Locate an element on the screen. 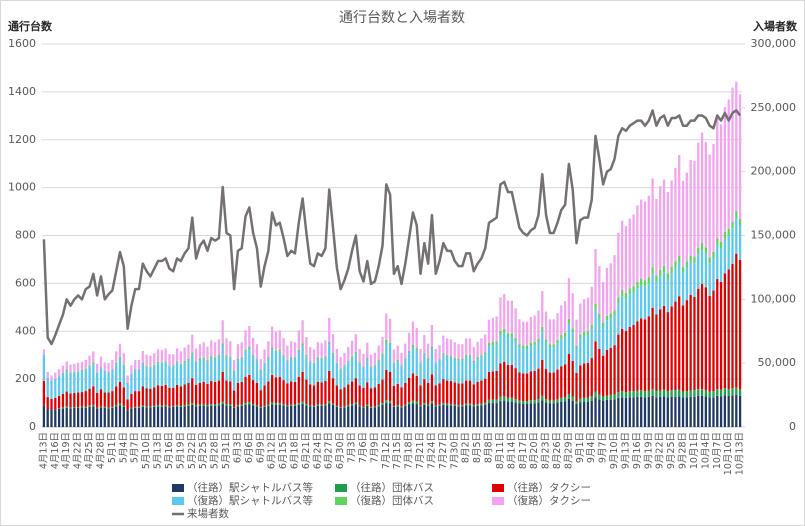 Image resolution: width=805 pixels, height=526 pixels. legend-label: 来場者数 is located at coordinates (208, 513).